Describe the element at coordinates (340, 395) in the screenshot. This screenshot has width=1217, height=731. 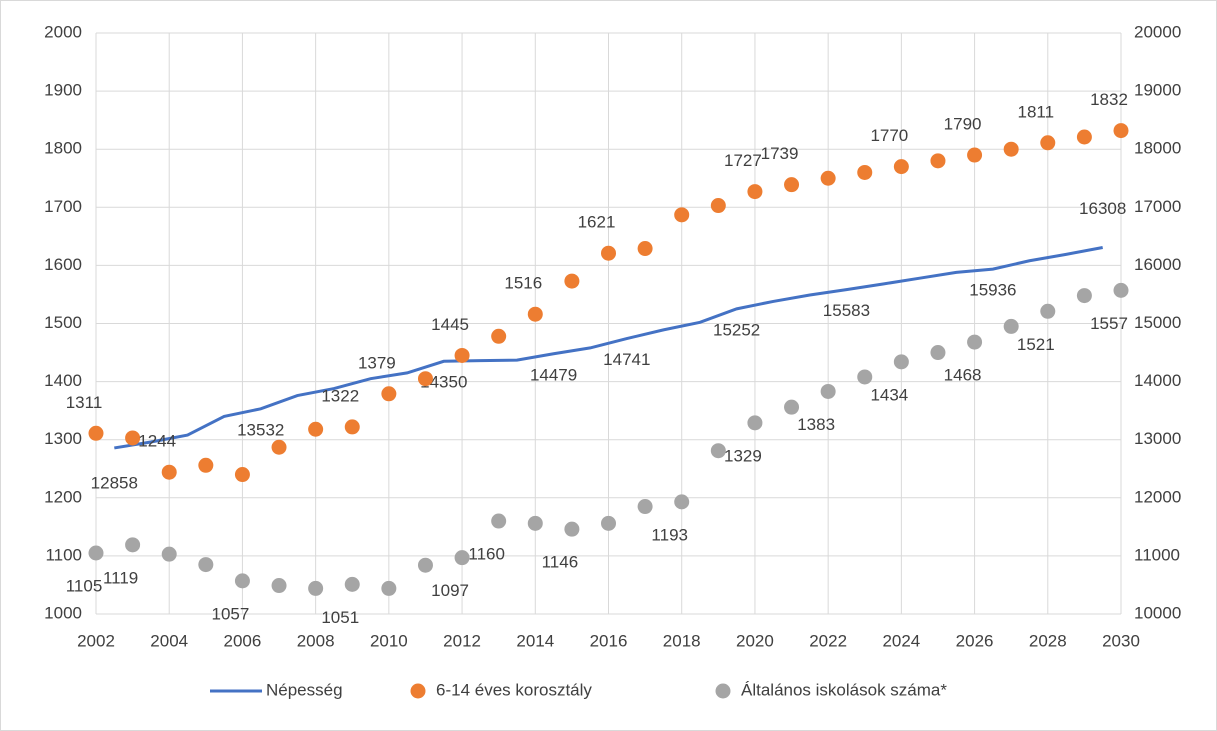
I see `data-label: 1322` at that location.